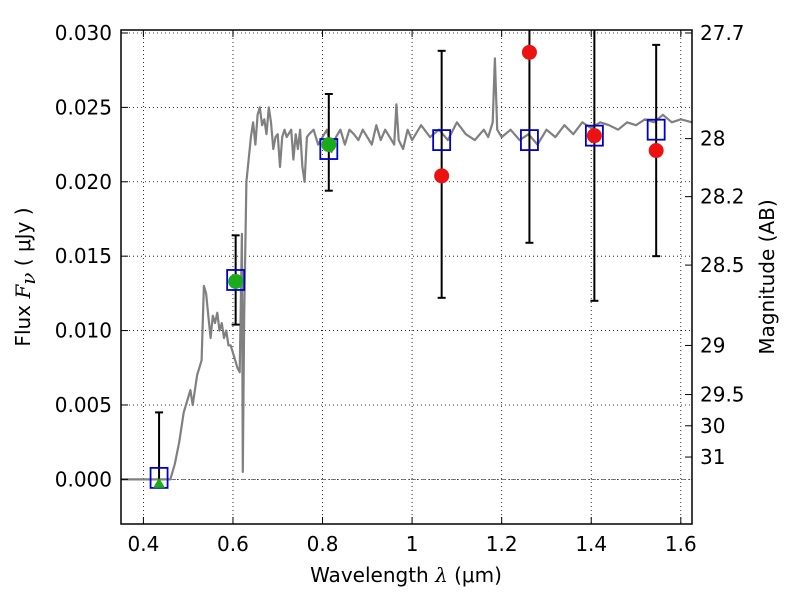  What do you see at coordinates (722, 395) in the screenshot?
I see `y2-tick-label: 29.5` at bounding box center [722, 395].